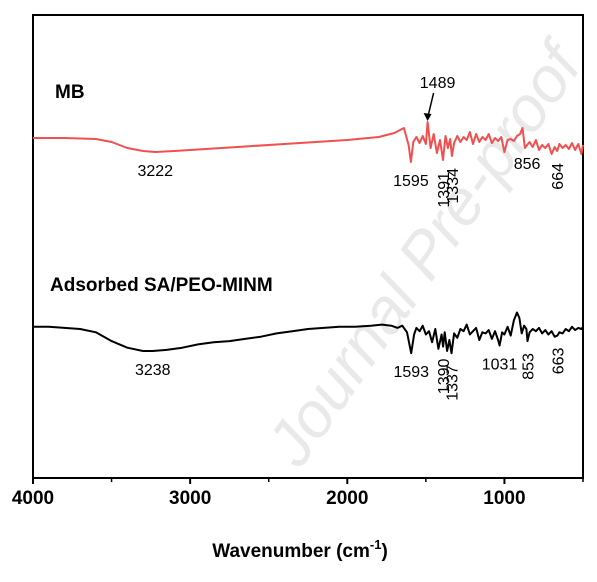 The image size is (597, 582). Describe the element at coordinates (291, 551) in the screenshot. I see `x-axis-title-main: Wavenumber (cm` at that location.